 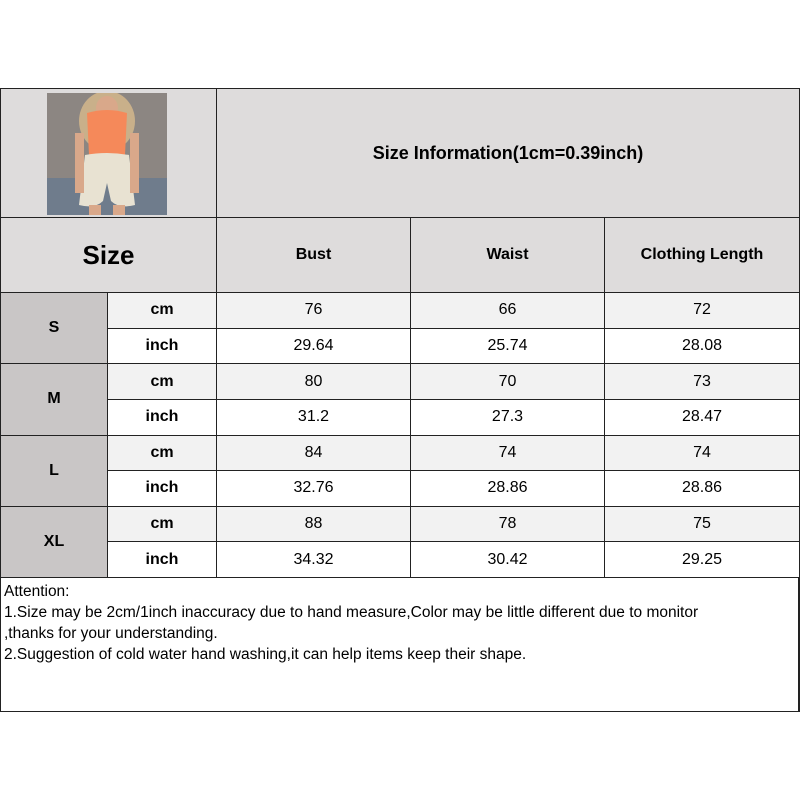 I want to click on page-title: Size Information(1cm=0.39inch), so click(x=508, y=153).